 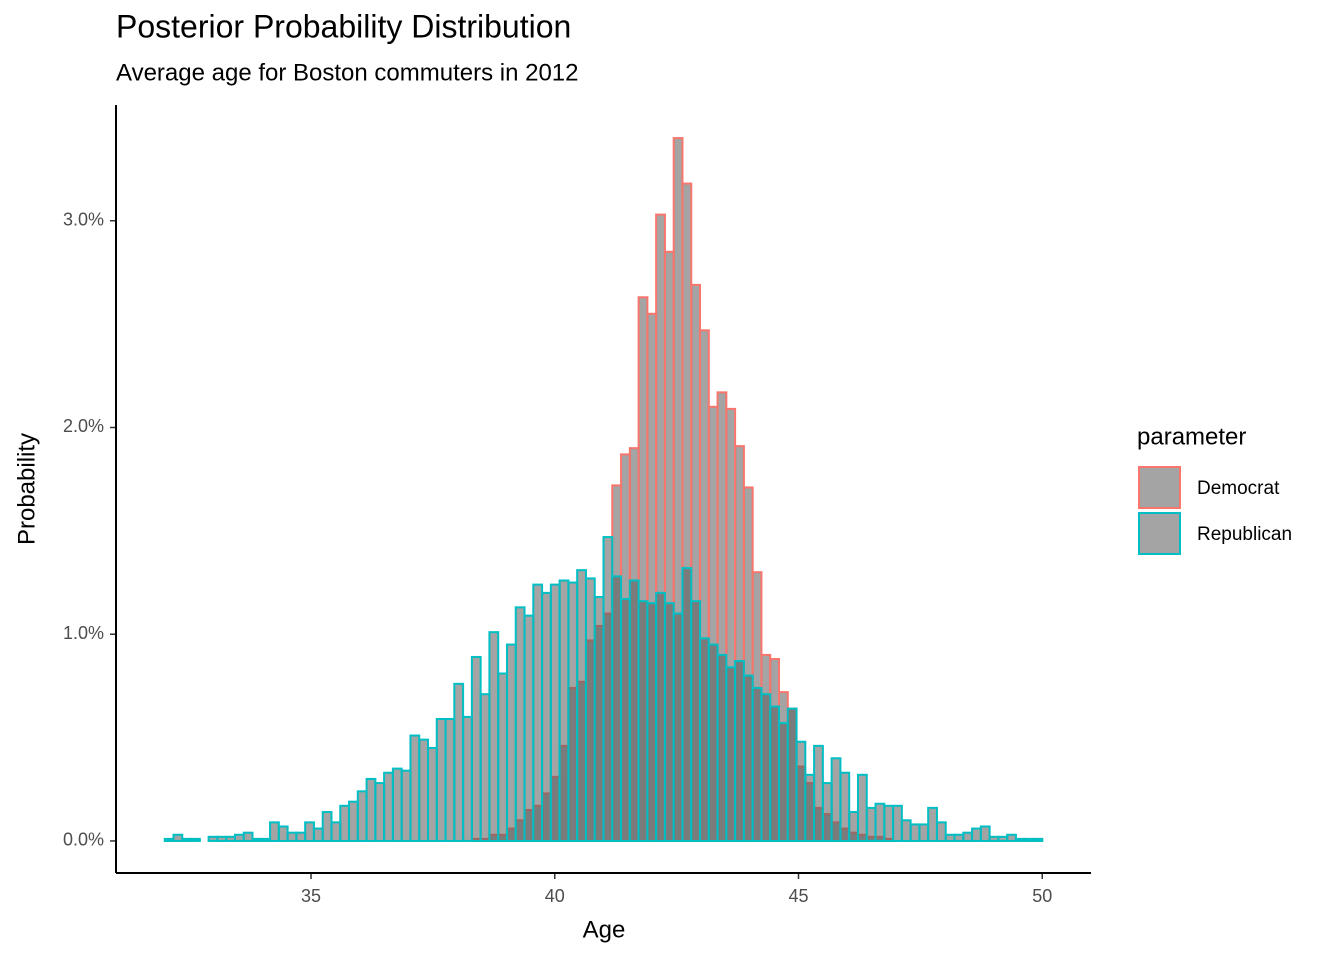 I want to click on y-axis-title: Probability, so click(x=26, y=489).